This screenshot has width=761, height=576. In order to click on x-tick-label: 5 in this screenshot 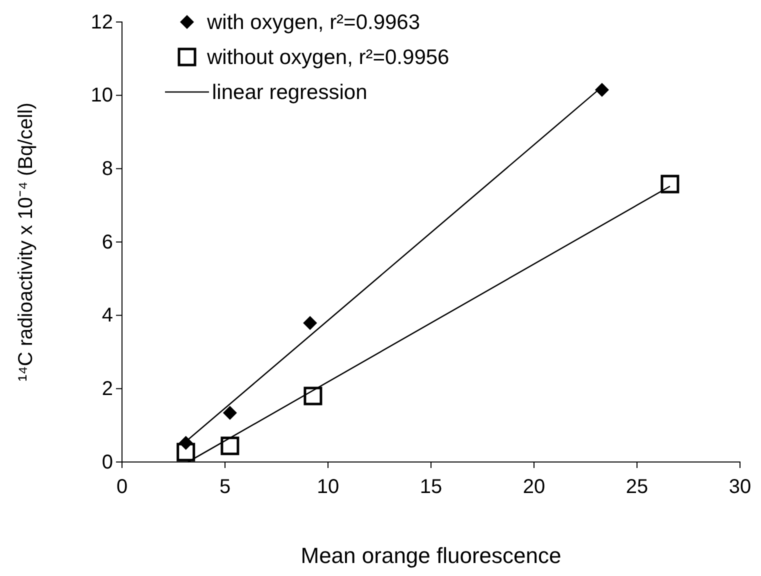, I will do `click(225, 487)`.